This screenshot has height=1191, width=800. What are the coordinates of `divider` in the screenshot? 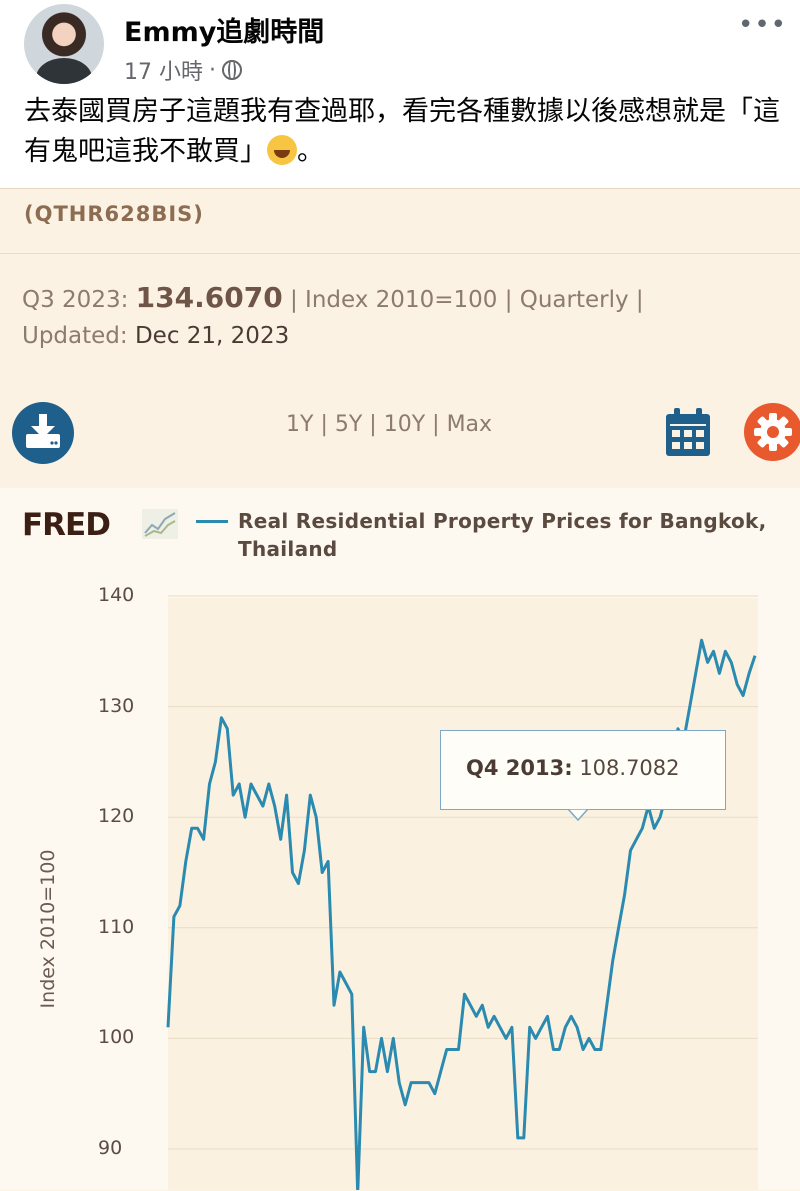 It's located at (400, 253).